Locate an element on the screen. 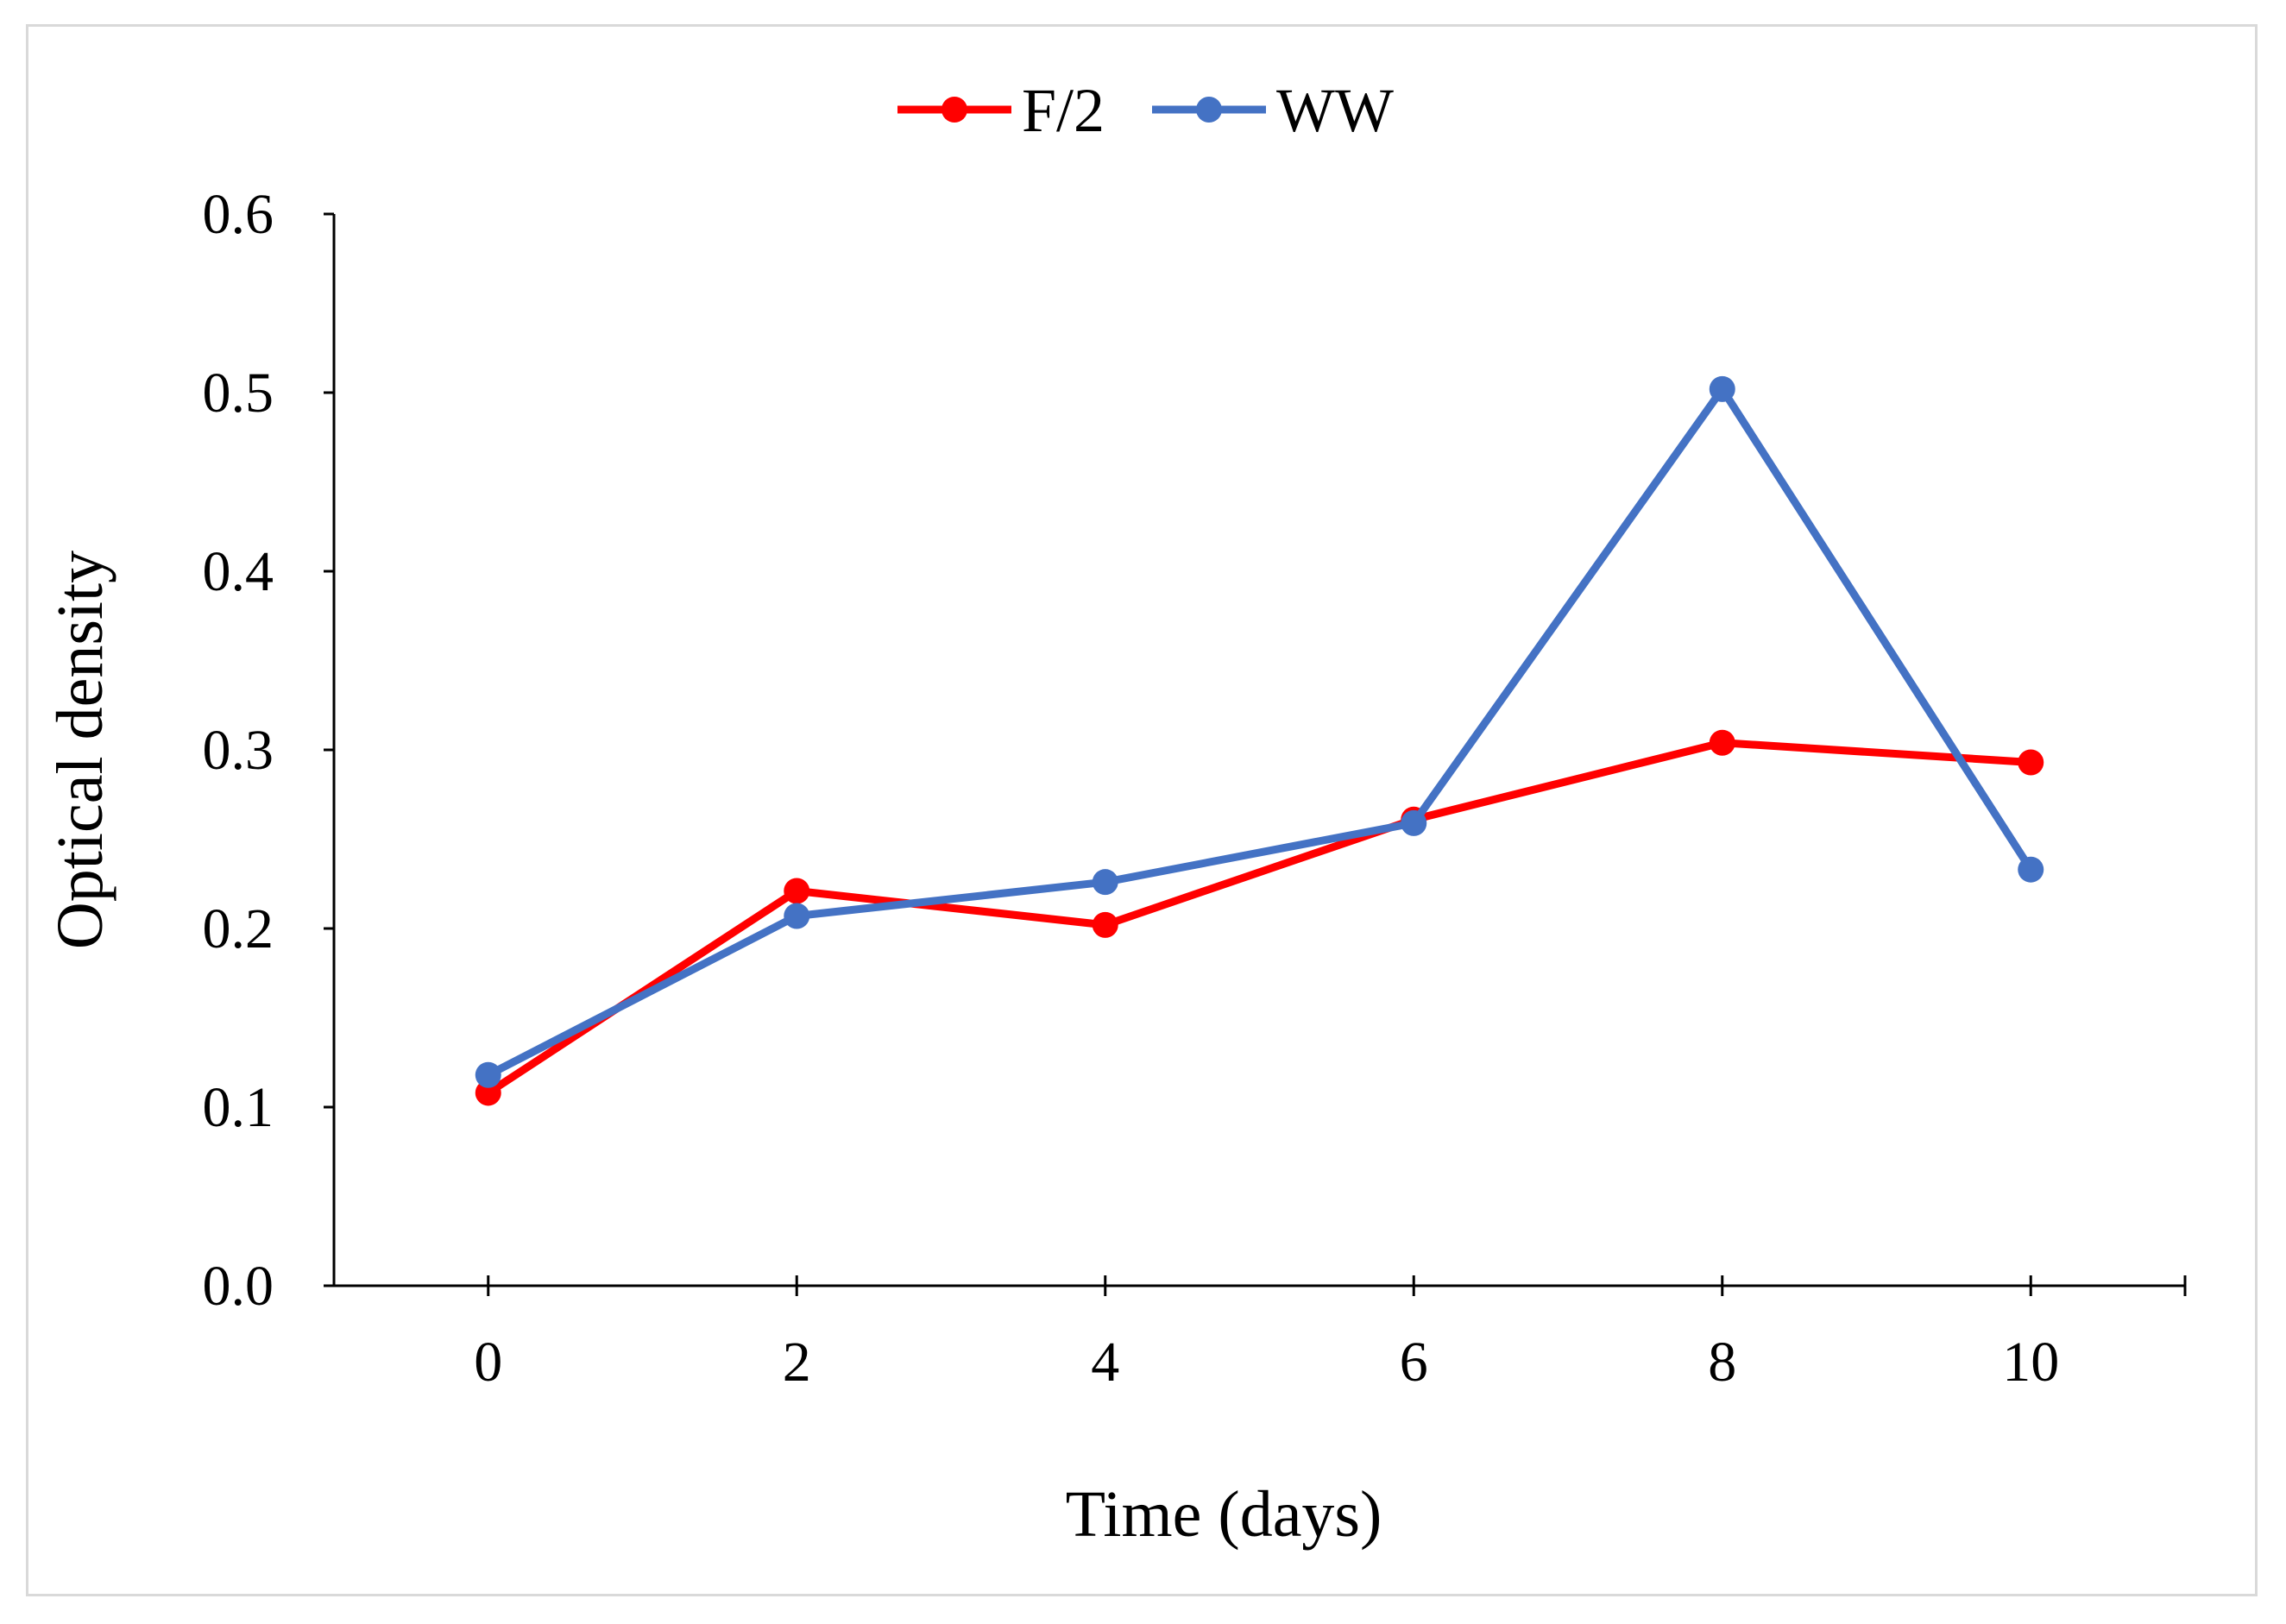  legend-label-ww: WW is located at coordinates (1335, 110).